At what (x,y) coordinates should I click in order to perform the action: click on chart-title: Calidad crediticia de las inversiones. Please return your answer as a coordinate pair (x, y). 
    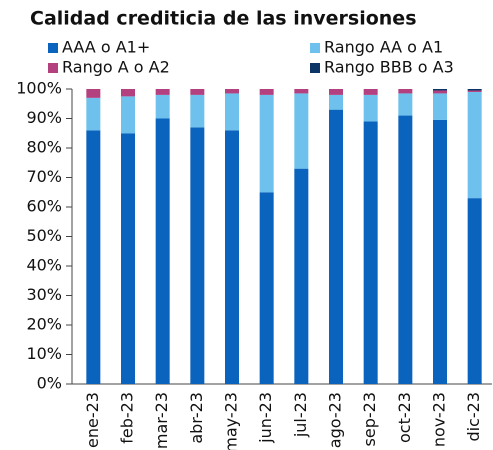
    Looking at the image, I should click on (223, 19).